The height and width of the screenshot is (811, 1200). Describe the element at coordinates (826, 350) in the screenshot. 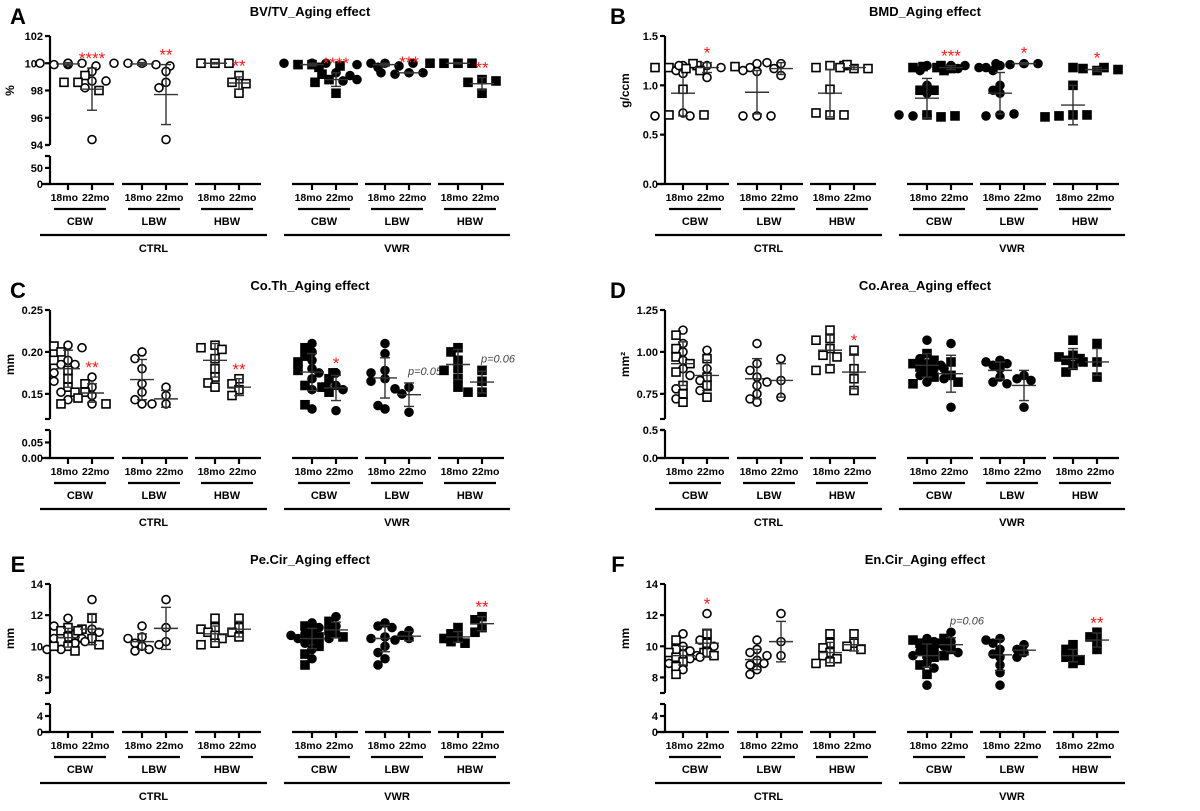

I see `group-ctrl-hbw-18mo` at that location.